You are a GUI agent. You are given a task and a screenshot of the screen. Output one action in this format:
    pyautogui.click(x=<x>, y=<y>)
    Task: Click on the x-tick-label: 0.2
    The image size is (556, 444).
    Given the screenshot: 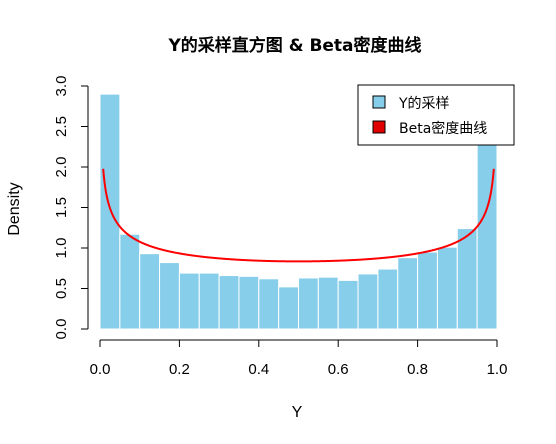 What is the action you would take?
    pyautogui.click(x=179, y=369)
    